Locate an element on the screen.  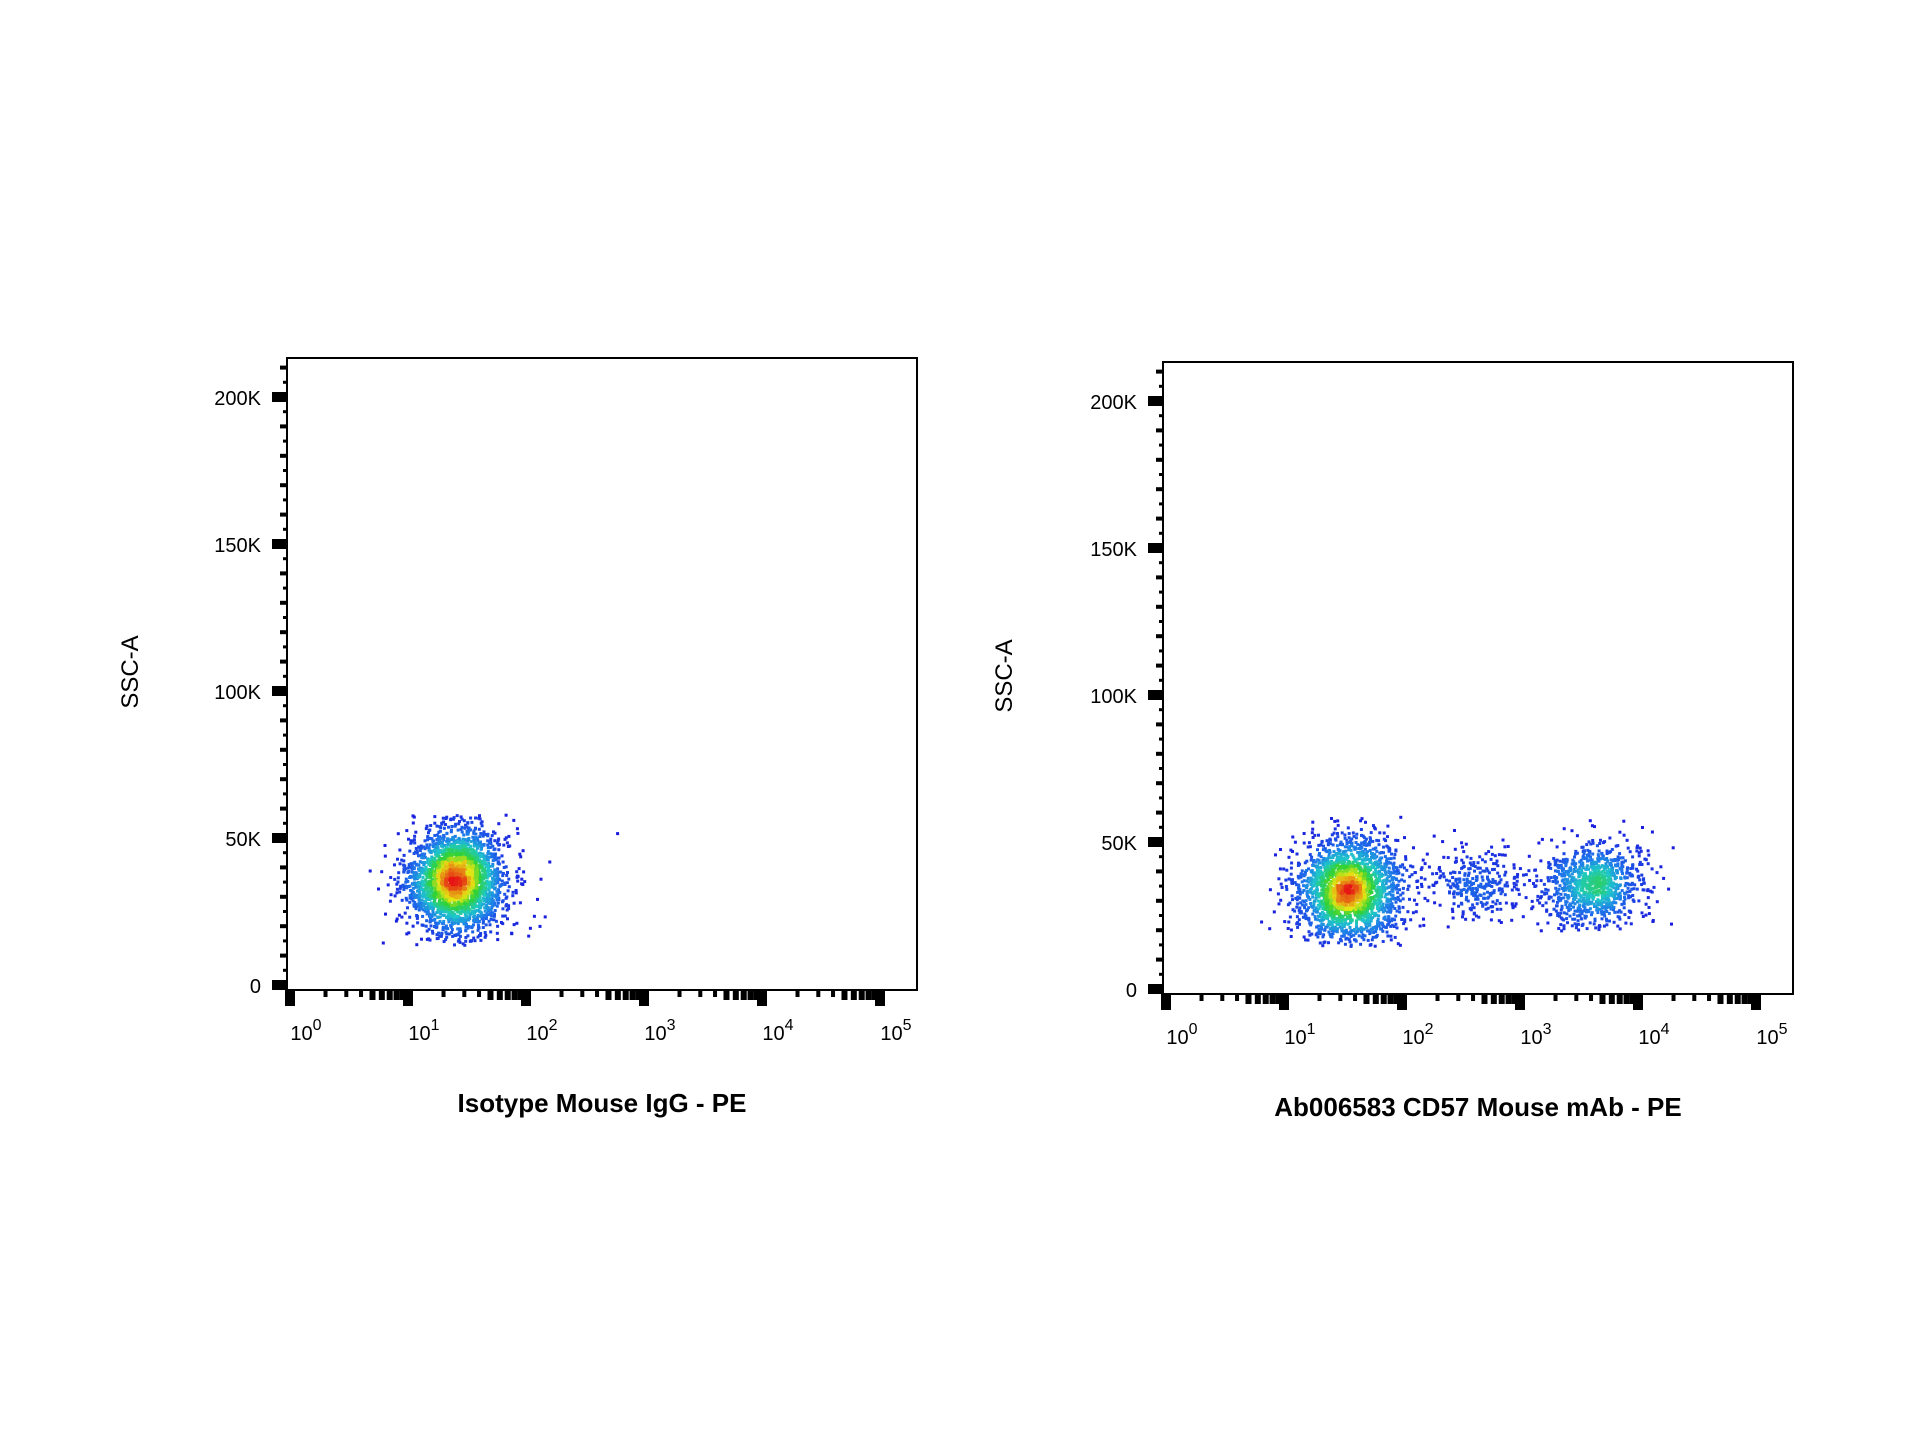
x-axis-isotype: 100 101 102 103 104 105 is located at coordinates (598, 1017).